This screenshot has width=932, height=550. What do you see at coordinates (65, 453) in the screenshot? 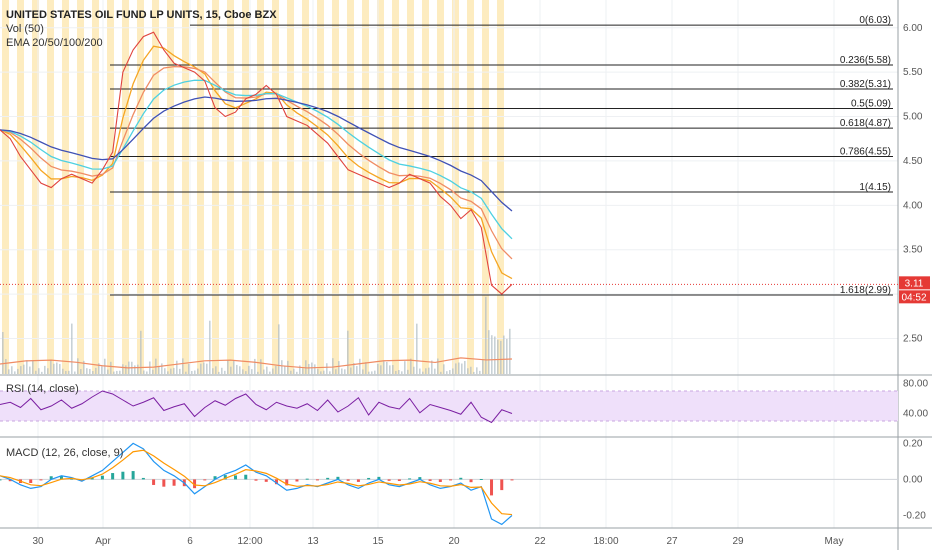
I see `macd-indicator-label: MACD (12, 26, close, 9)` at bounding box center [65, 453].